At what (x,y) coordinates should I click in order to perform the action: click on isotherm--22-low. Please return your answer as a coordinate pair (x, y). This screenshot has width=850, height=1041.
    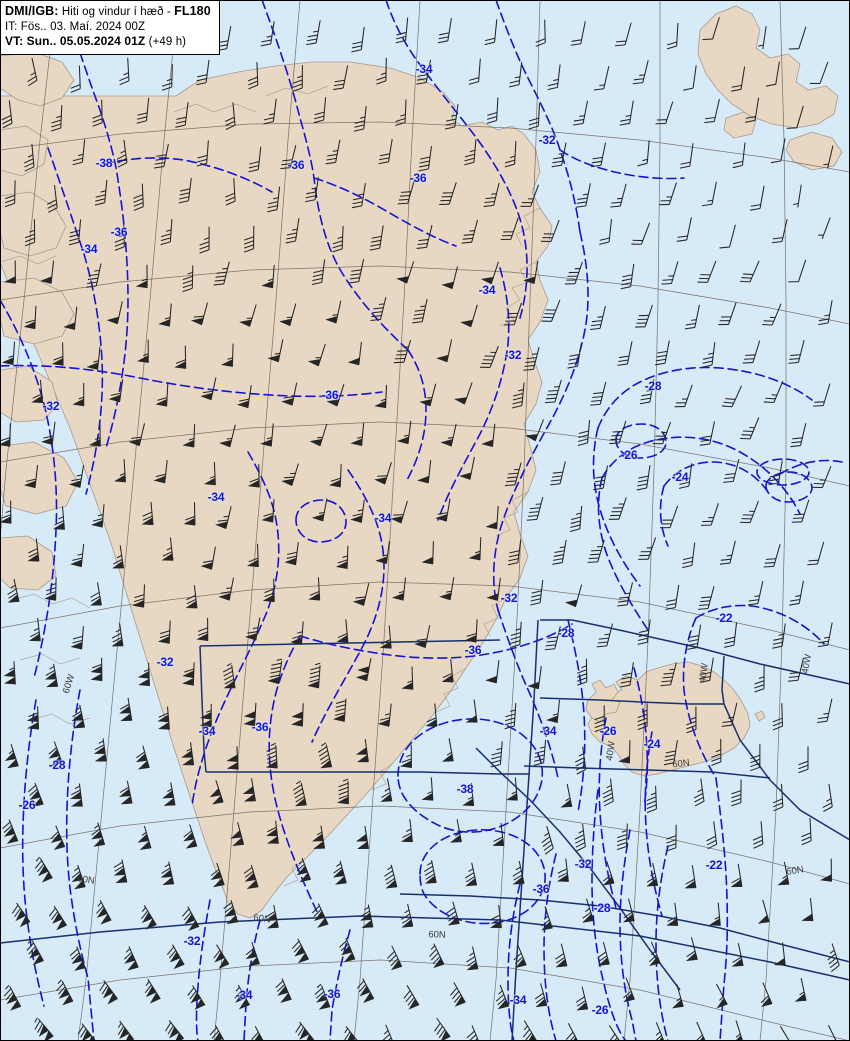
    Looking at the image, I should click on (722, 909).